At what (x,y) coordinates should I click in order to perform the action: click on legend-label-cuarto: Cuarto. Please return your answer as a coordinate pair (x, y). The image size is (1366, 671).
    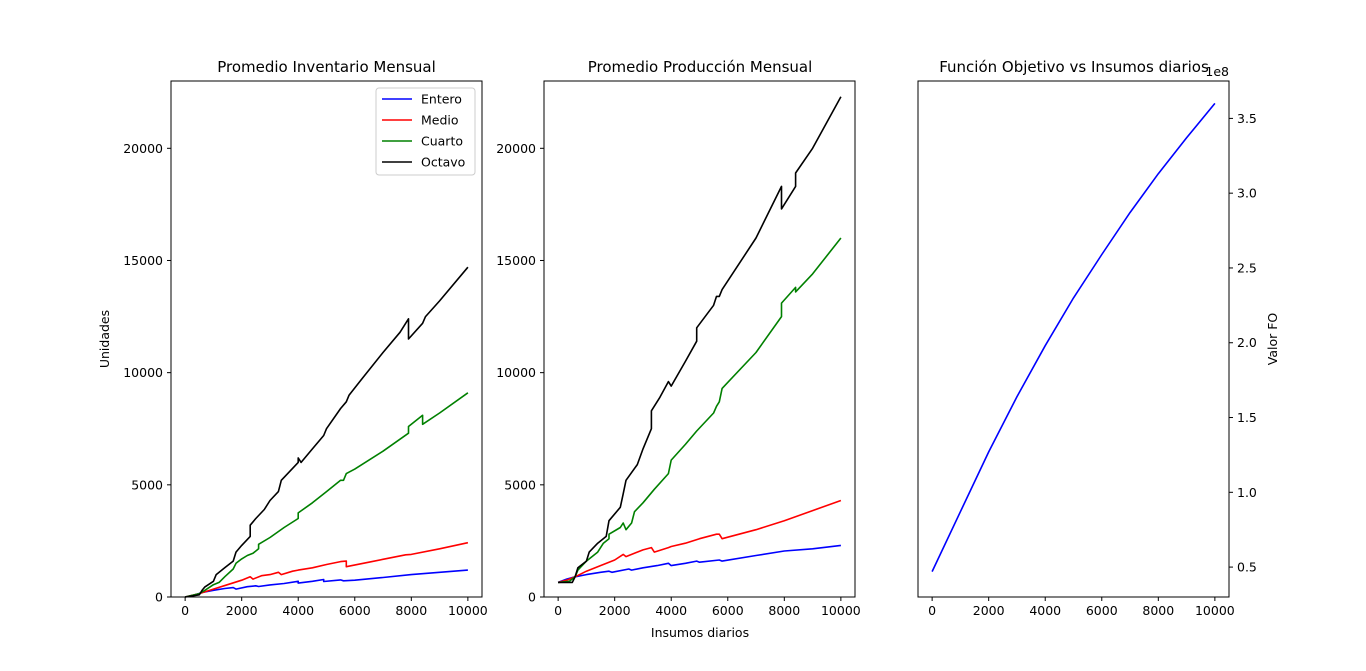
    Looking at the image, I should click on (442, 141).